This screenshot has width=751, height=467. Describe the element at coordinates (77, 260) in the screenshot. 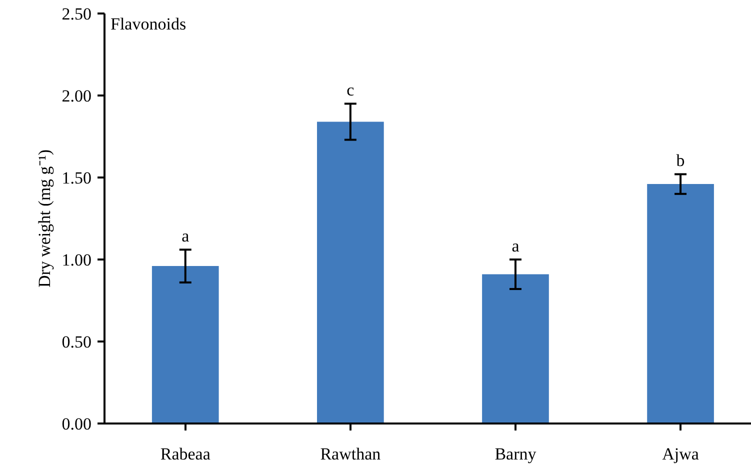

I see `y-tick-label: 1.00` at that location.